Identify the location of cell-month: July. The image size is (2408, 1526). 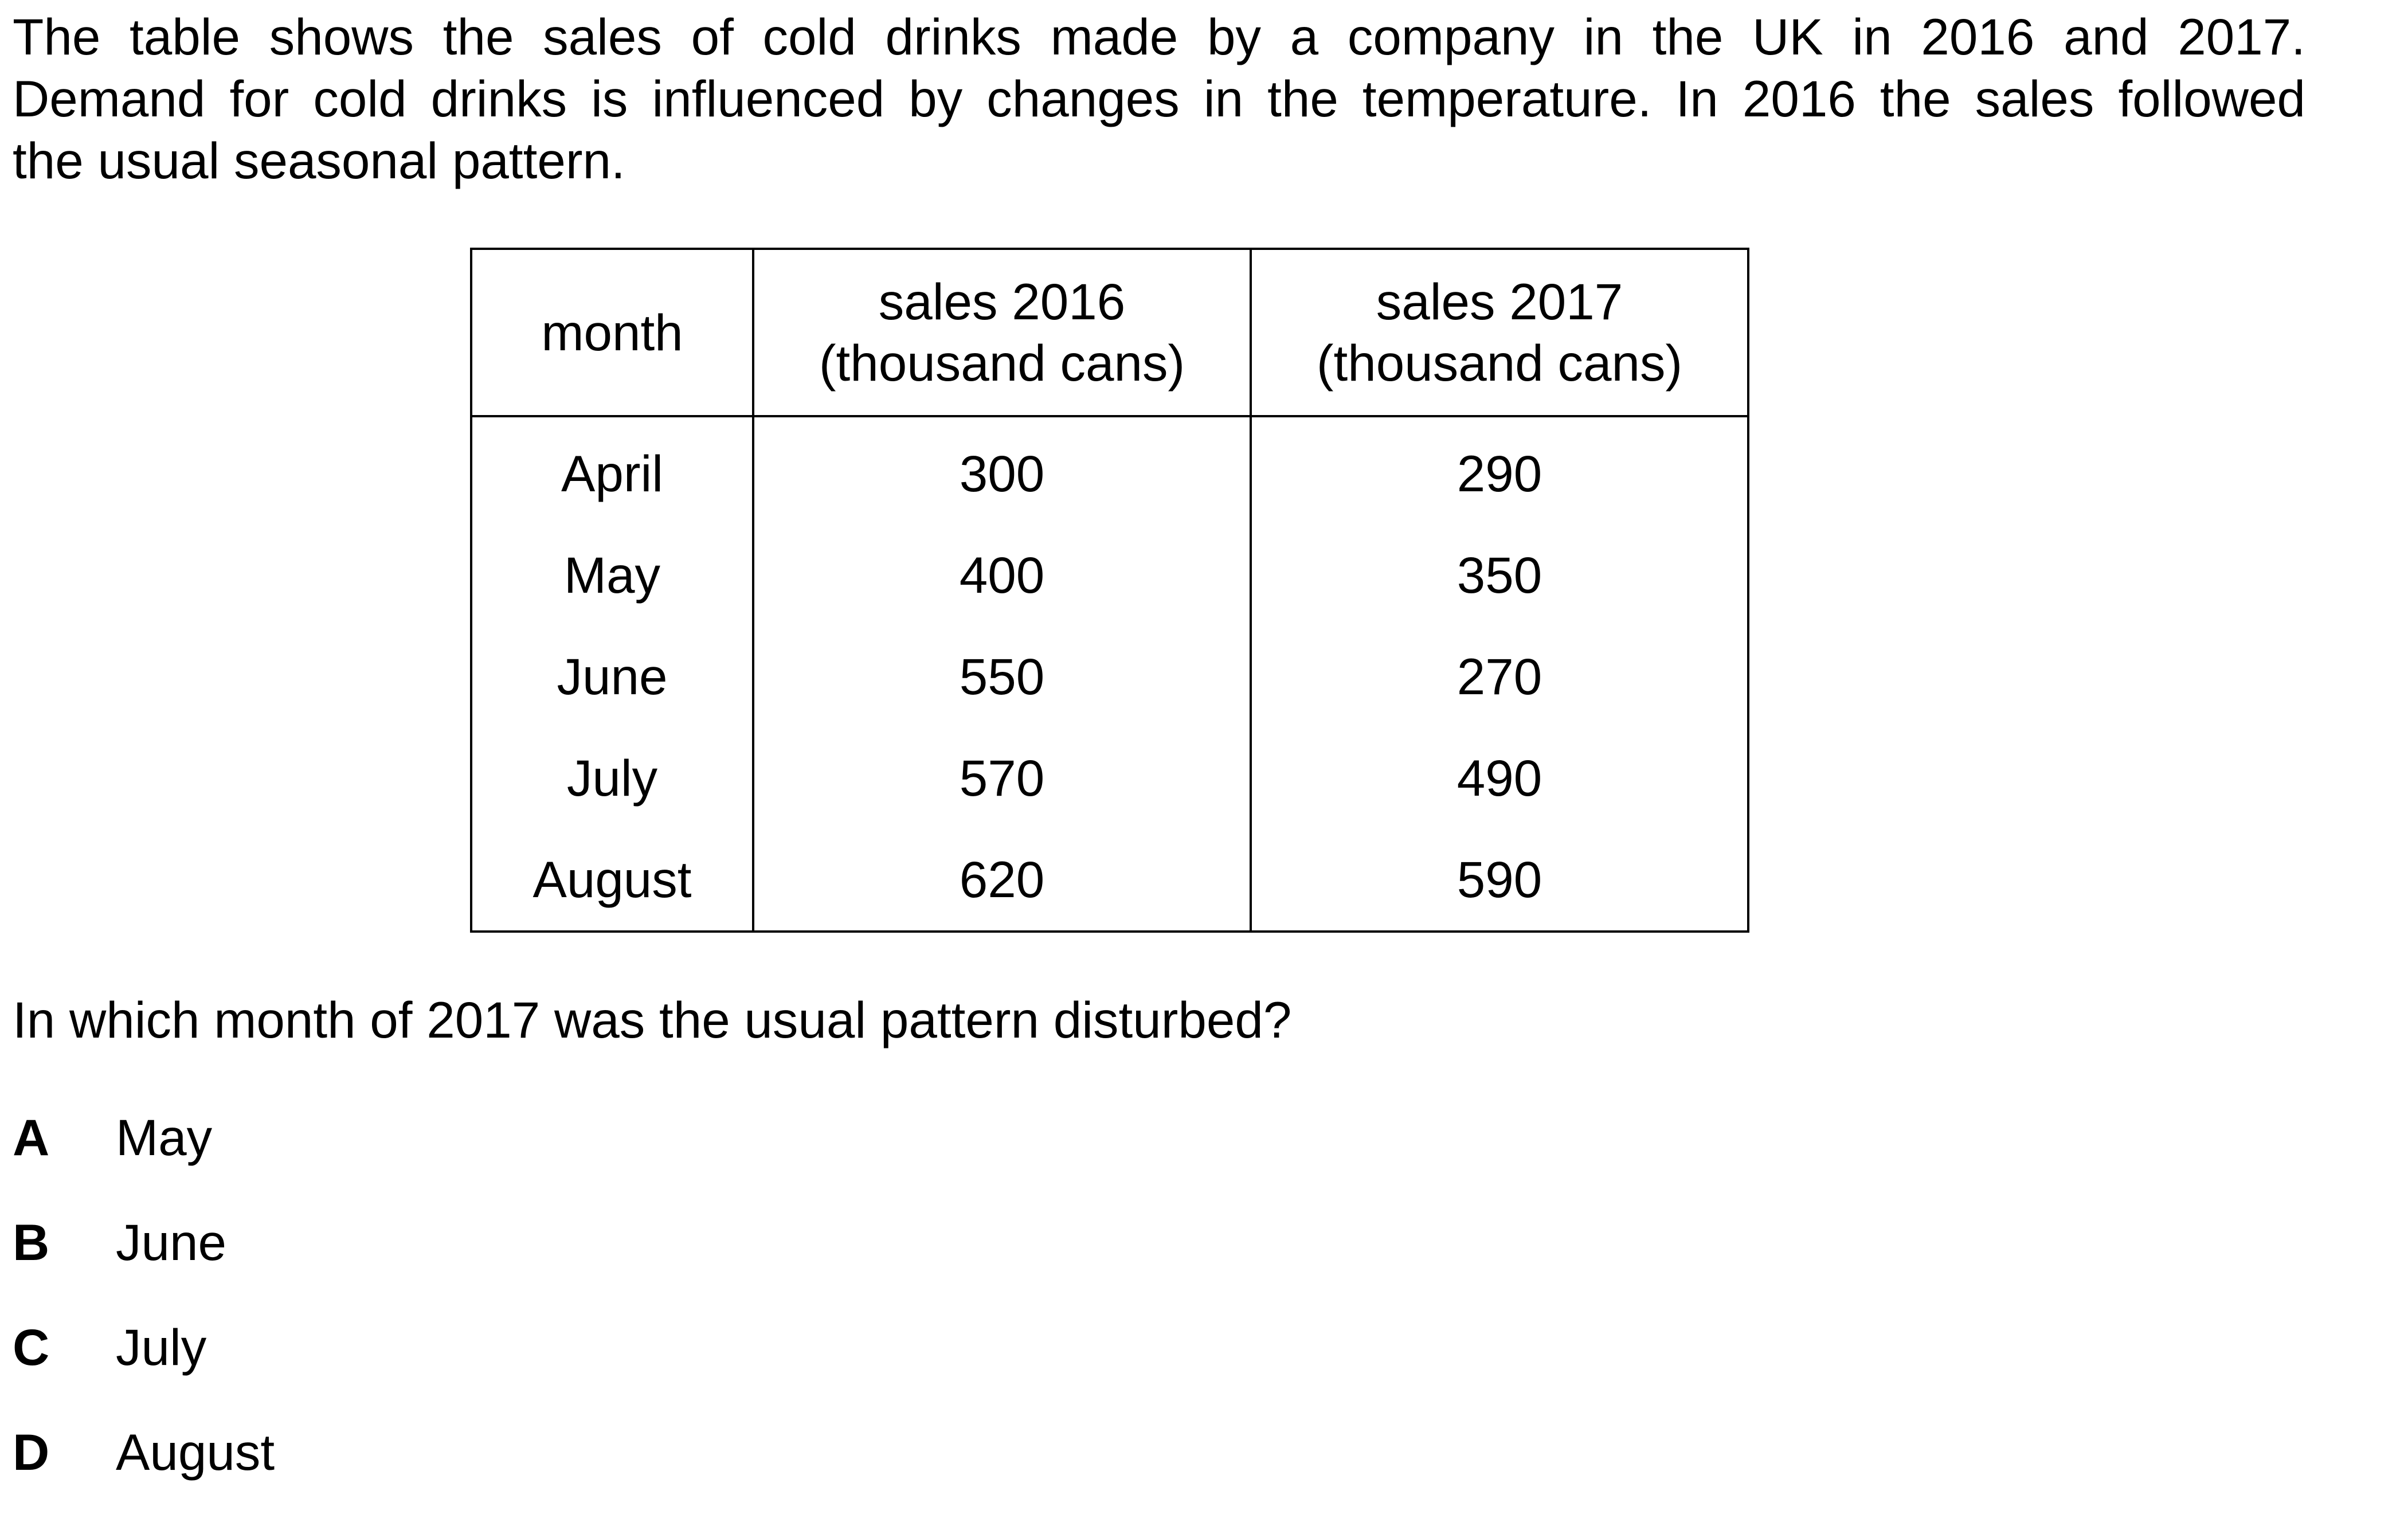
(612, 778).